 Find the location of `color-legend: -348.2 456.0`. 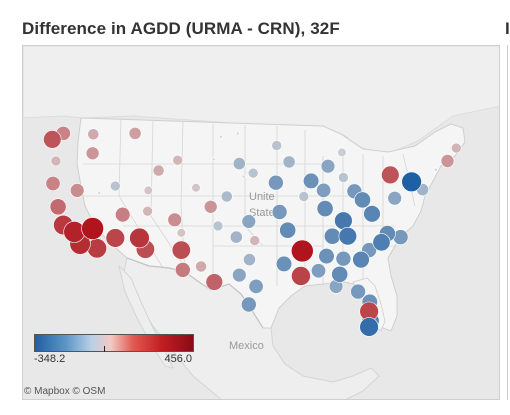

color-legend: -348.2 456.0 is located at coordinates (114, 350).